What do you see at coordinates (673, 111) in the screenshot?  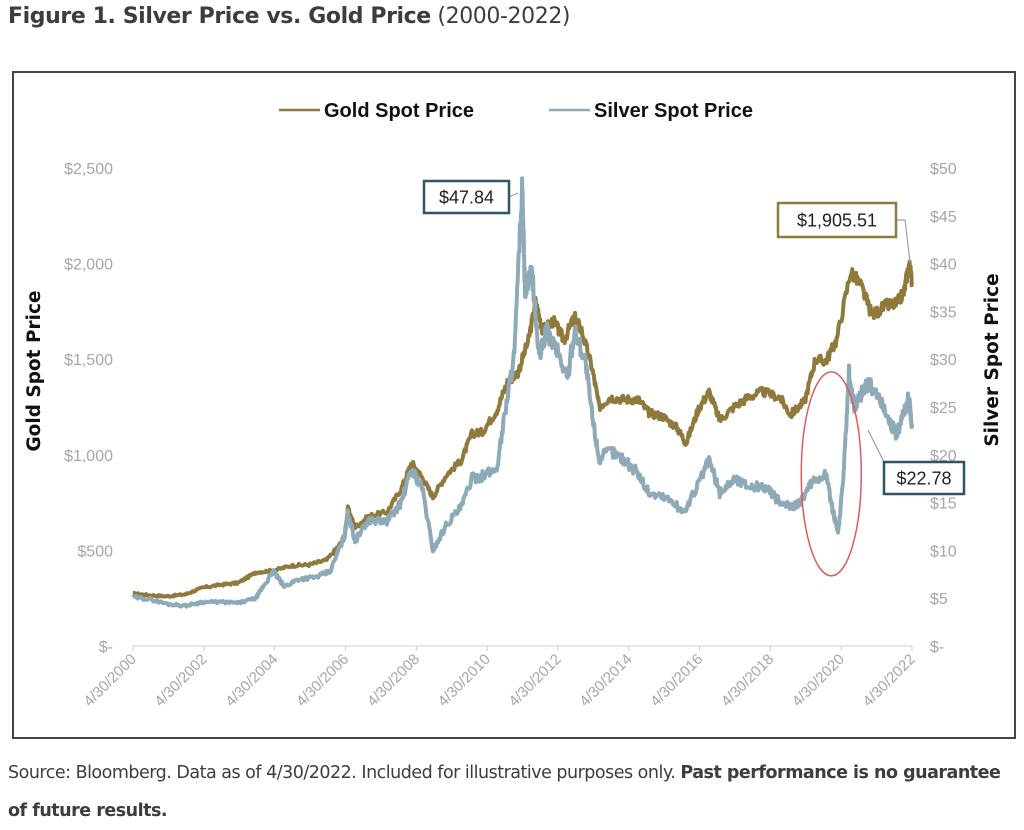 I see `legend-label-silver: Silver Spot Price` at bounding box center [673, 111].